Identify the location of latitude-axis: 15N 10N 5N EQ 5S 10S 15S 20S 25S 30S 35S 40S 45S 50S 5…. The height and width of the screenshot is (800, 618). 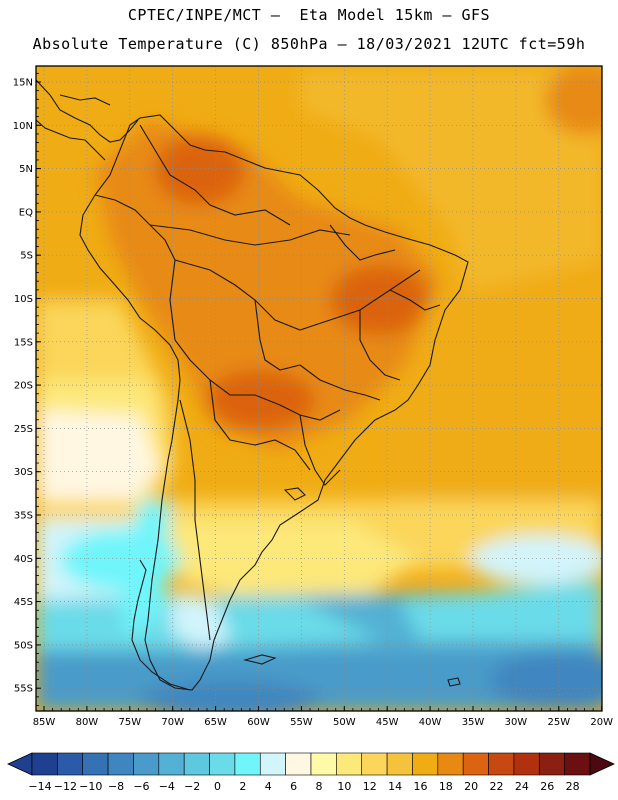
(27, 389).